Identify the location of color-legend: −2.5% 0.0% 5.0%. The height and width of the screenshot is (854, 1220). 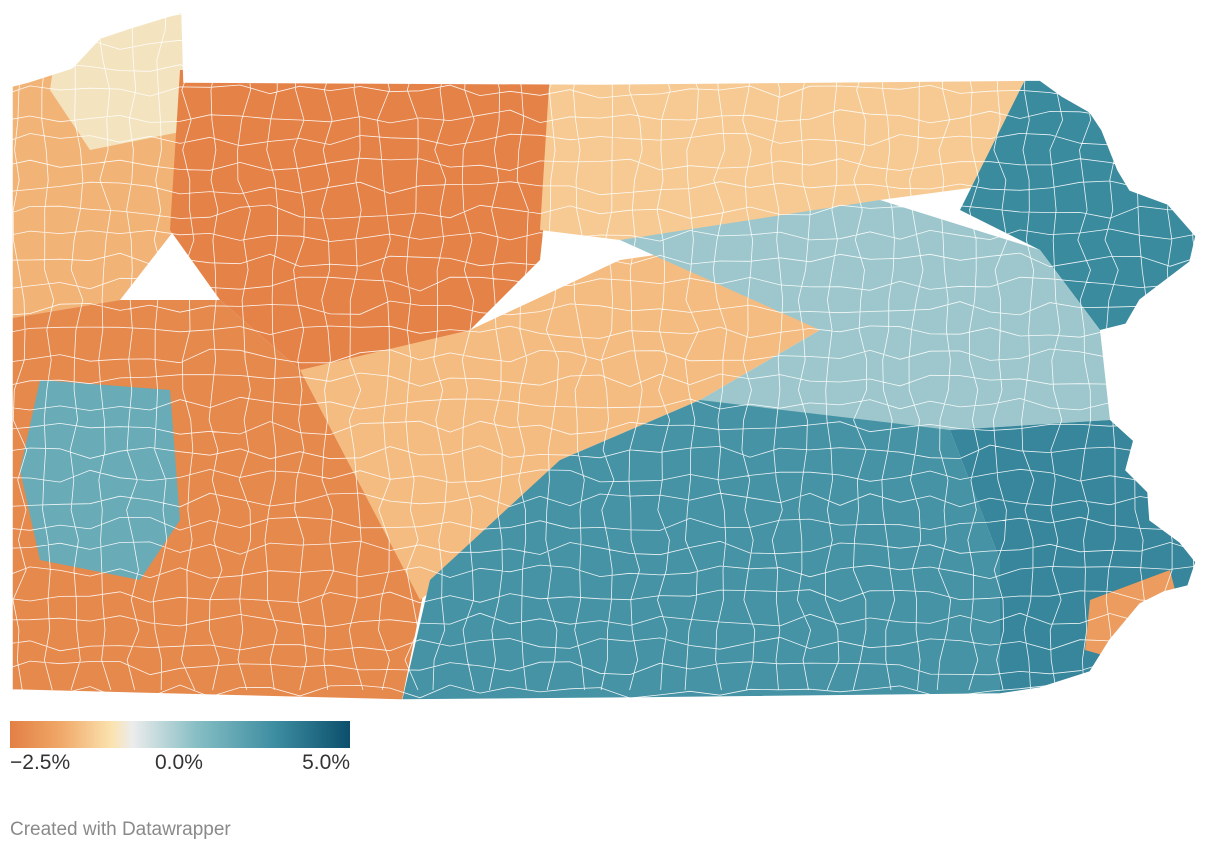
(180, 751).